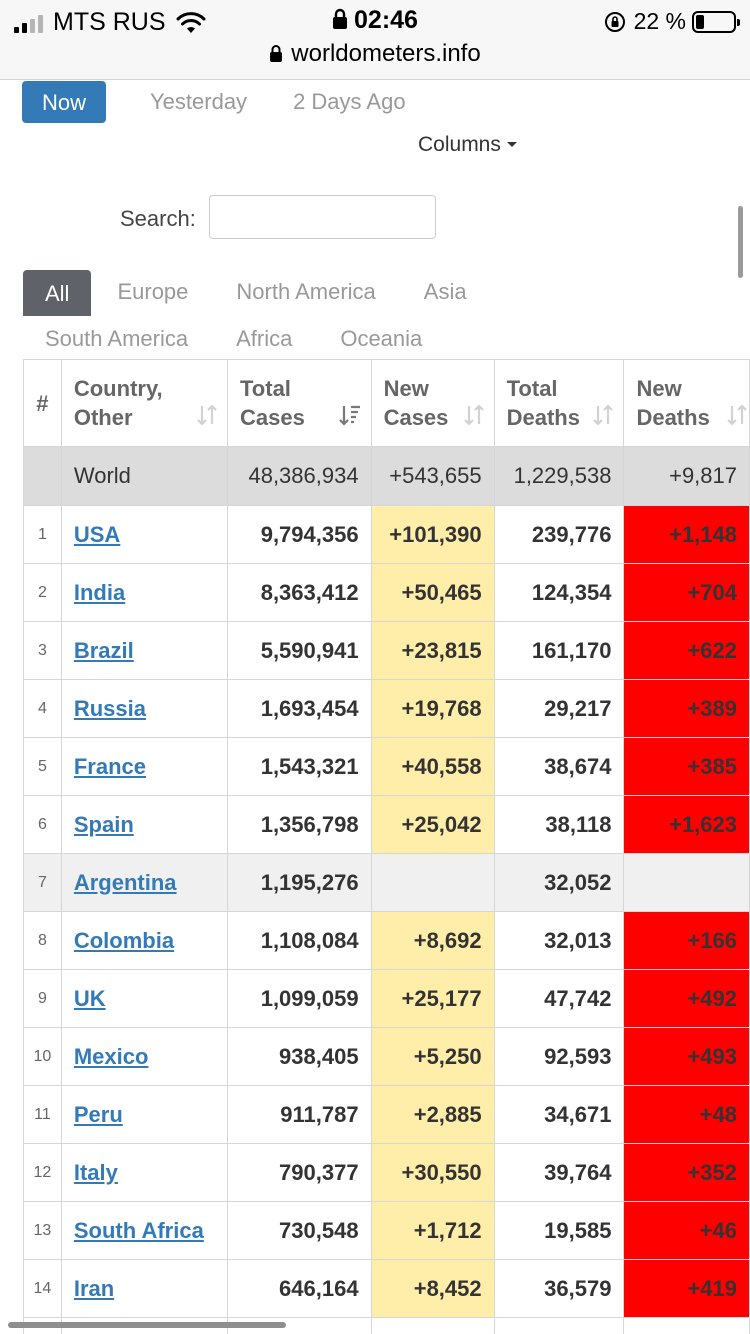 The height and width of the screenshot is (1334, 750). I want to click on row-total-deaths: 47,742, so click(559, 998).